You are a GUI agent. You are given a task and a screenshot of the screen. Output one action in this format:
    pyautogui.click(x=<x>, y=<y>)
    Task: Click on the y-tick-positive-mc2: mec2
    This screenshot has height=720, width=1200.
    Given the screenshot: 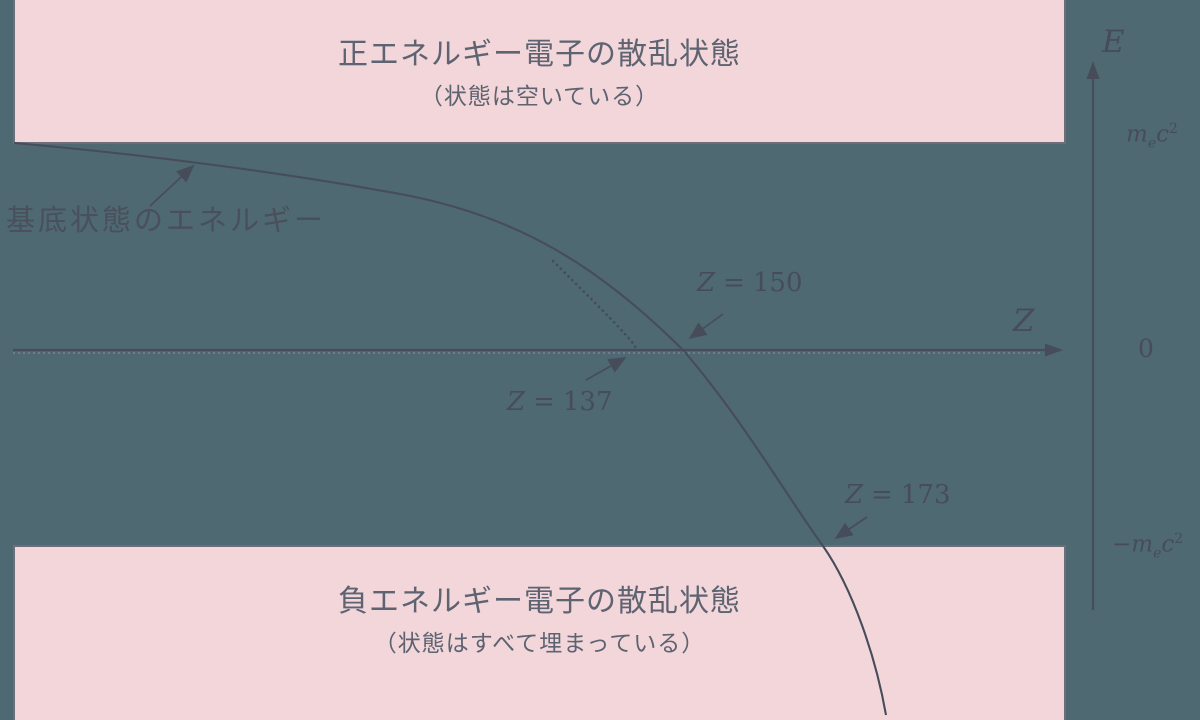 What is the action you would take?
    pyautogui.click(x=1152, y=136)
    